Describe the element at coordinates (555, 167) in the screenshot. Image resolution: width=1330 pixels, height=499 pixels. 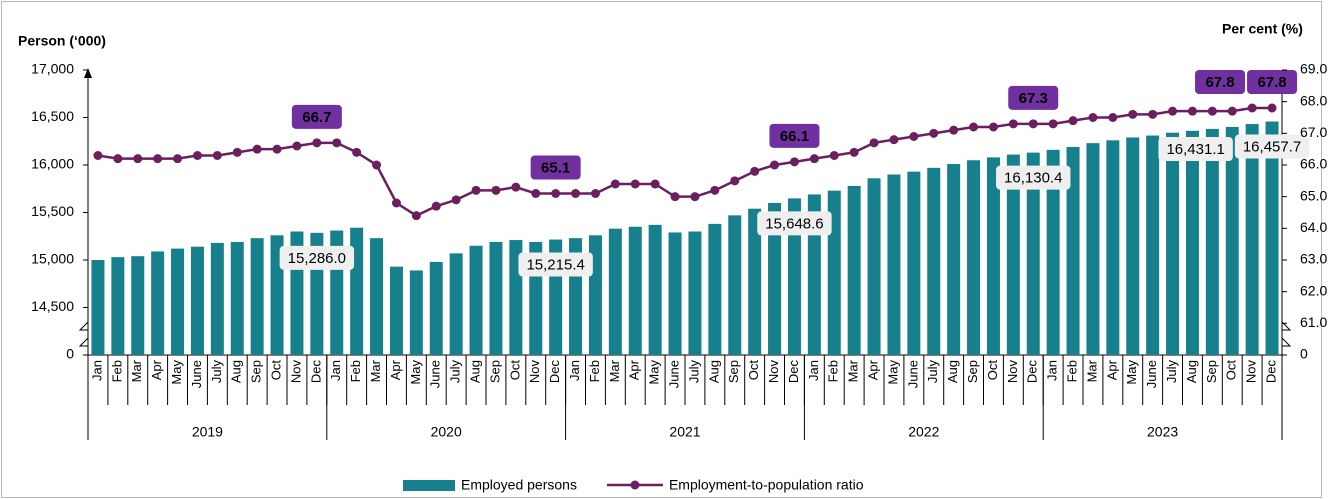
I see `data-label: 65.1` at that location.